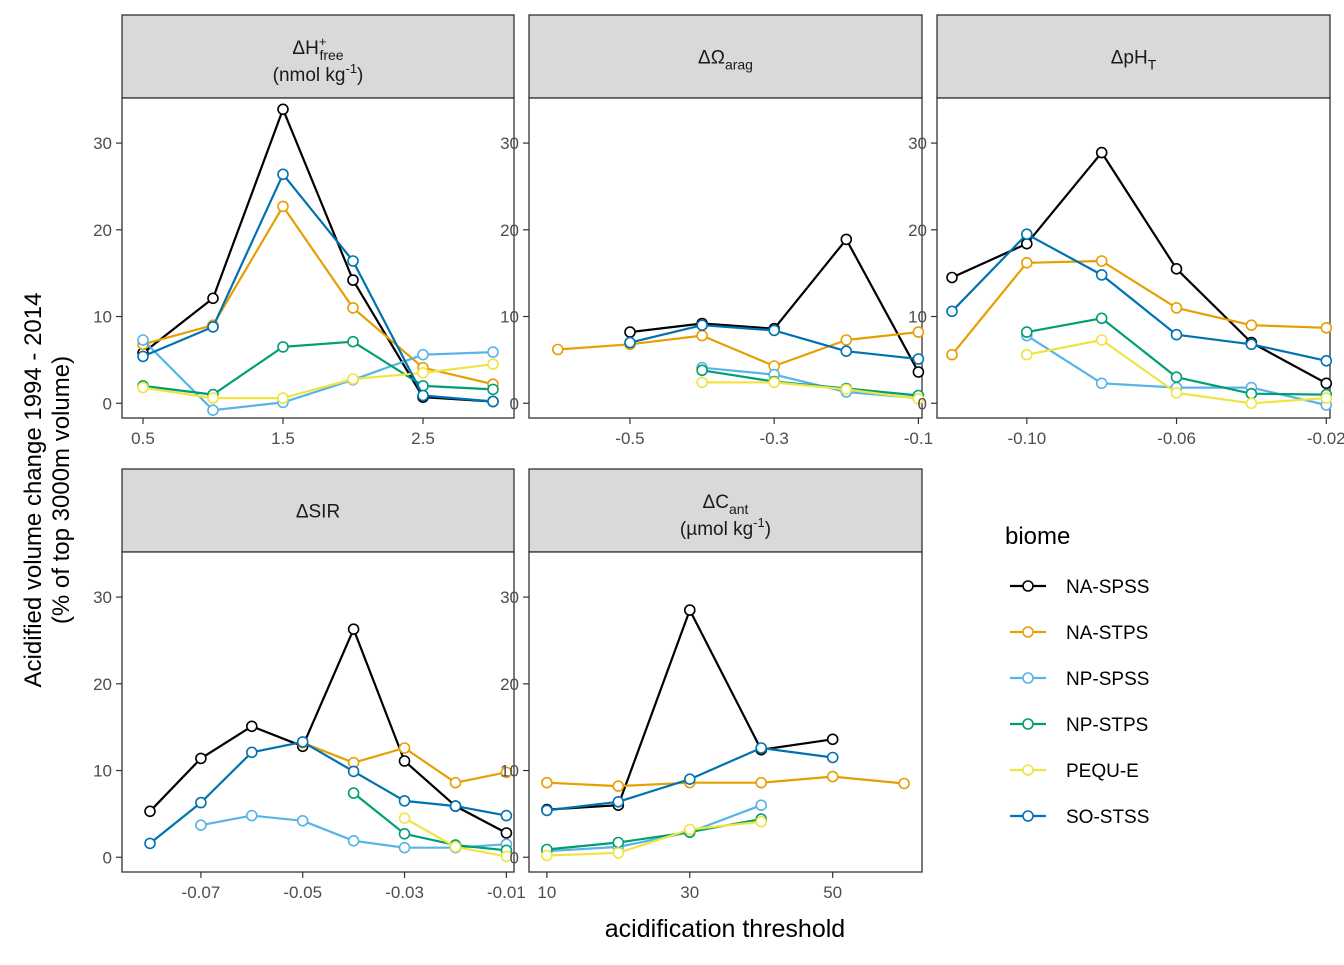 The height and width of the screenshot is (965, 1344). I want to click on y-axis-title-line2: (% of top 3000m volume), so click(61, 490).